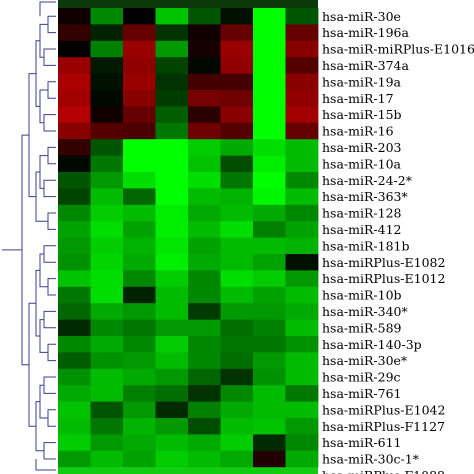 This screenshot has height=474, width=474. I want to click on row-label: hsa-miRPlus-E1082, so click(383, 262).